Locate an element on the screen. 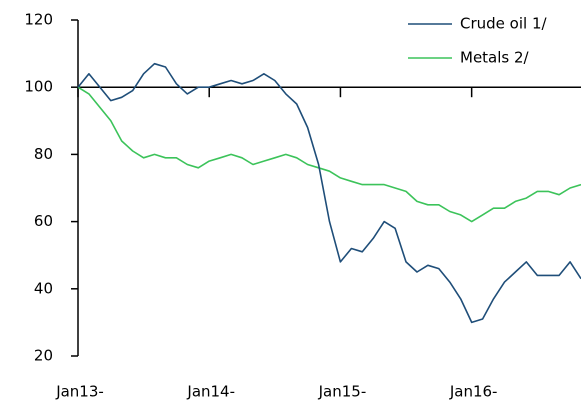  y-tick-label: 60 is located at coordinates (43, 221).